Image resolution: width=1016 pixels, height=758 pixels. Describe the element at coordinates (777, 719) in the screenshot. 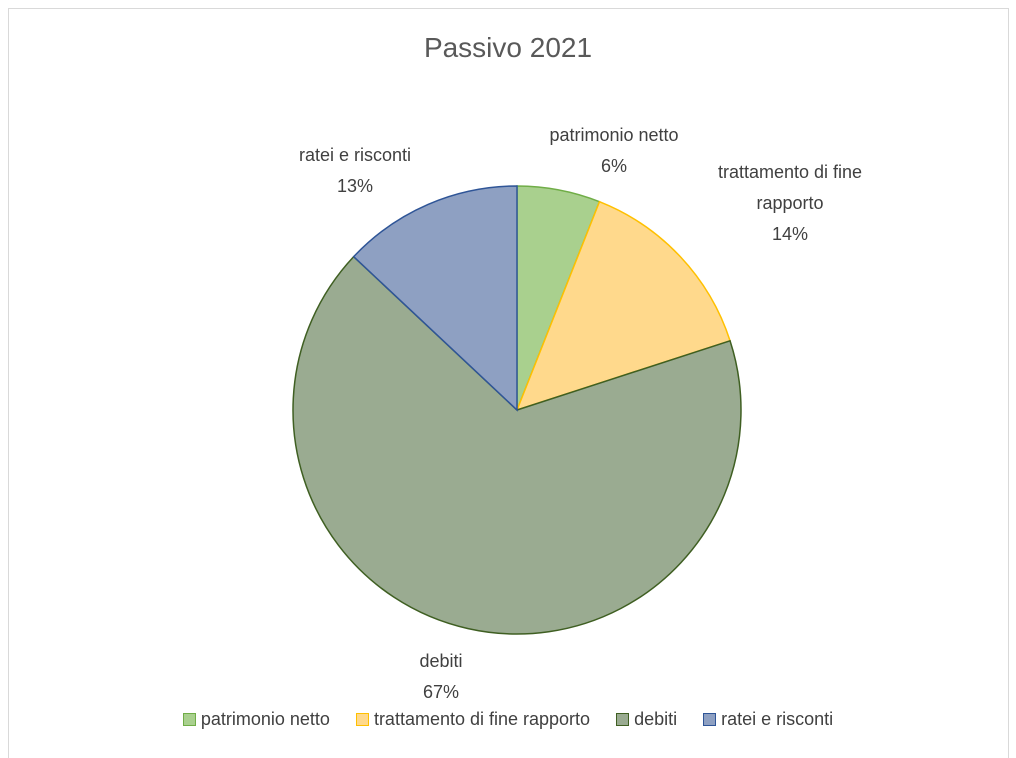

I see `legend-label: ratei e risconti` at that location.